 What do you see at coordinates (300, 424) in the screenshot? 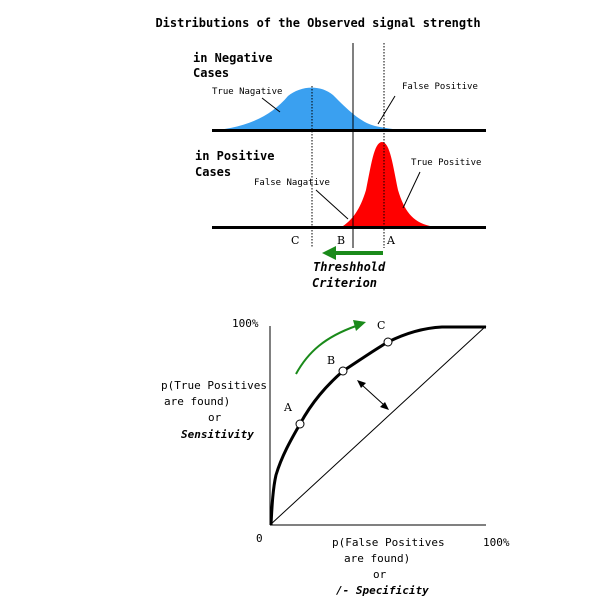
I see `roc-point-a` at bounding box center [300, 424].